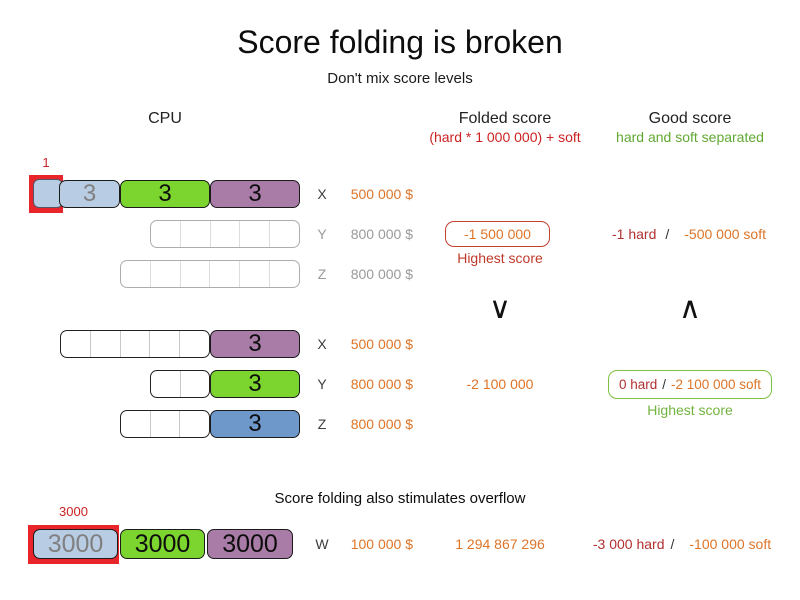  Describe the element at coordinates (500, 544) in the screenshot. I see `folded-score-value: 1 294 867 296` at that location.